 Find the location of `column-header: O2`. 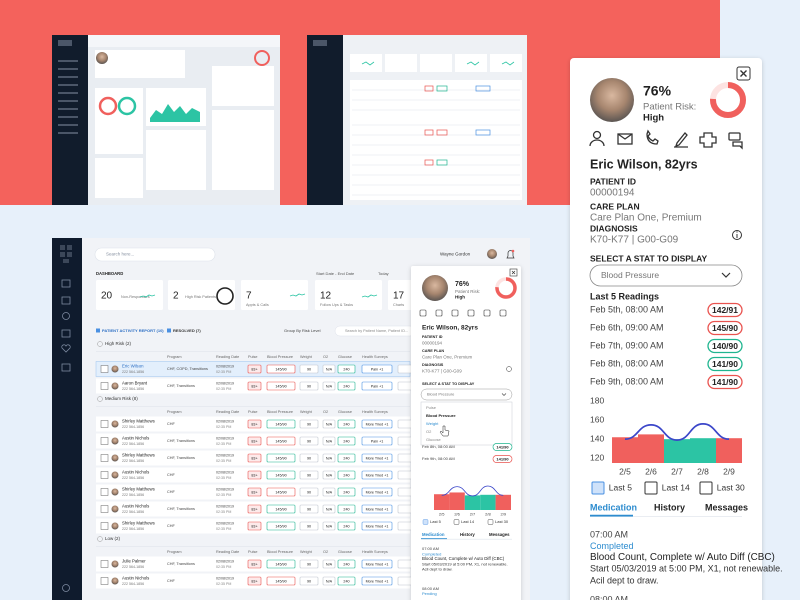

column-header: O2 is located at coordinates (325, 552).